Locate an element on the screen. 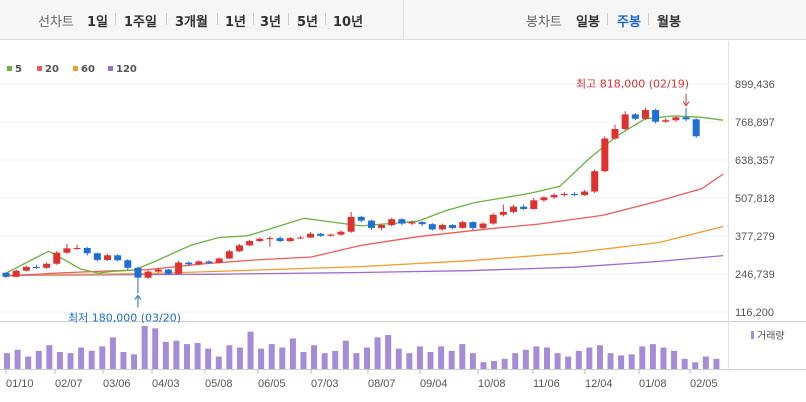  chart-period-tabbar: 선차트 1일 1주일 3개월 1년 3년 5년 10년 봉차트 일봉 주봉 월봉 is located at coordinates (403, 20).